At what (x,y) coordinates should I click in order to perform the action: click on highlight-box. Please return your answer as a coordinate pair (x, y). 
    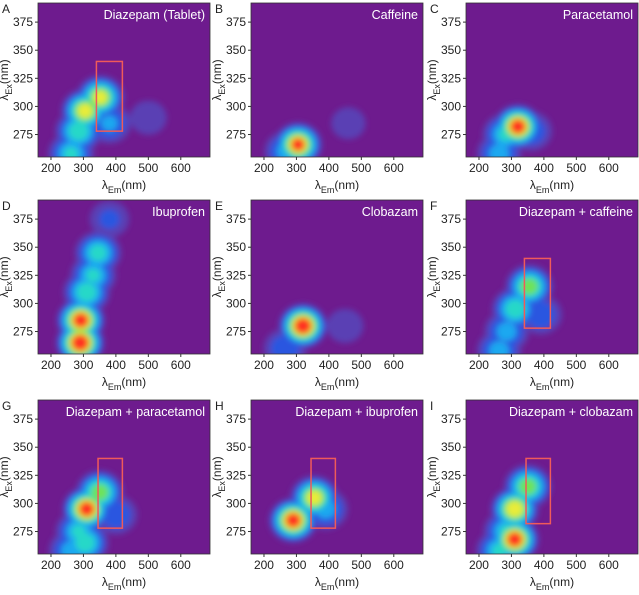
    Looking at the image, I should click on (323, 493).